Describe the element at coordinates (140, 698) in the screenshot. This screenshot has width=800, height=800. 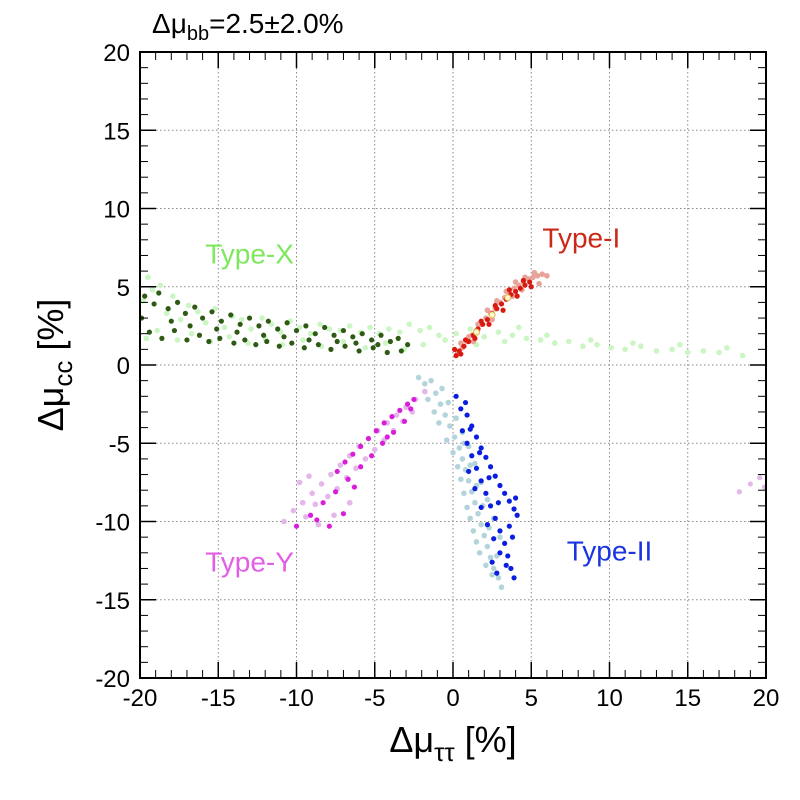
I see `x-tick-label: -20` at that location.